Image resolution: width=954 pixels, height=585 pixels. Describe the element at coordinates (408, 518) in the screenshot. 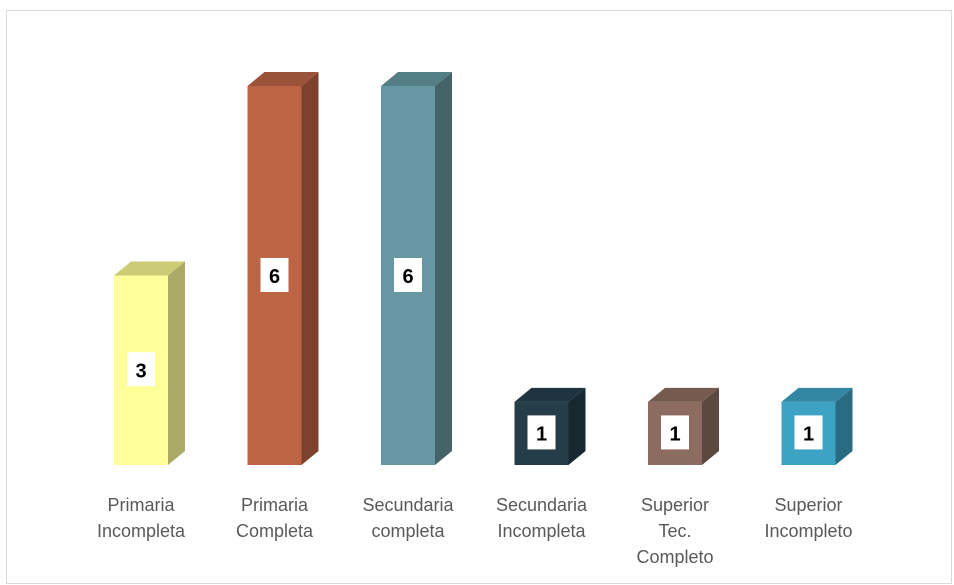

I see `category-label-secundaria-completa: Secundaria completa` at that location.